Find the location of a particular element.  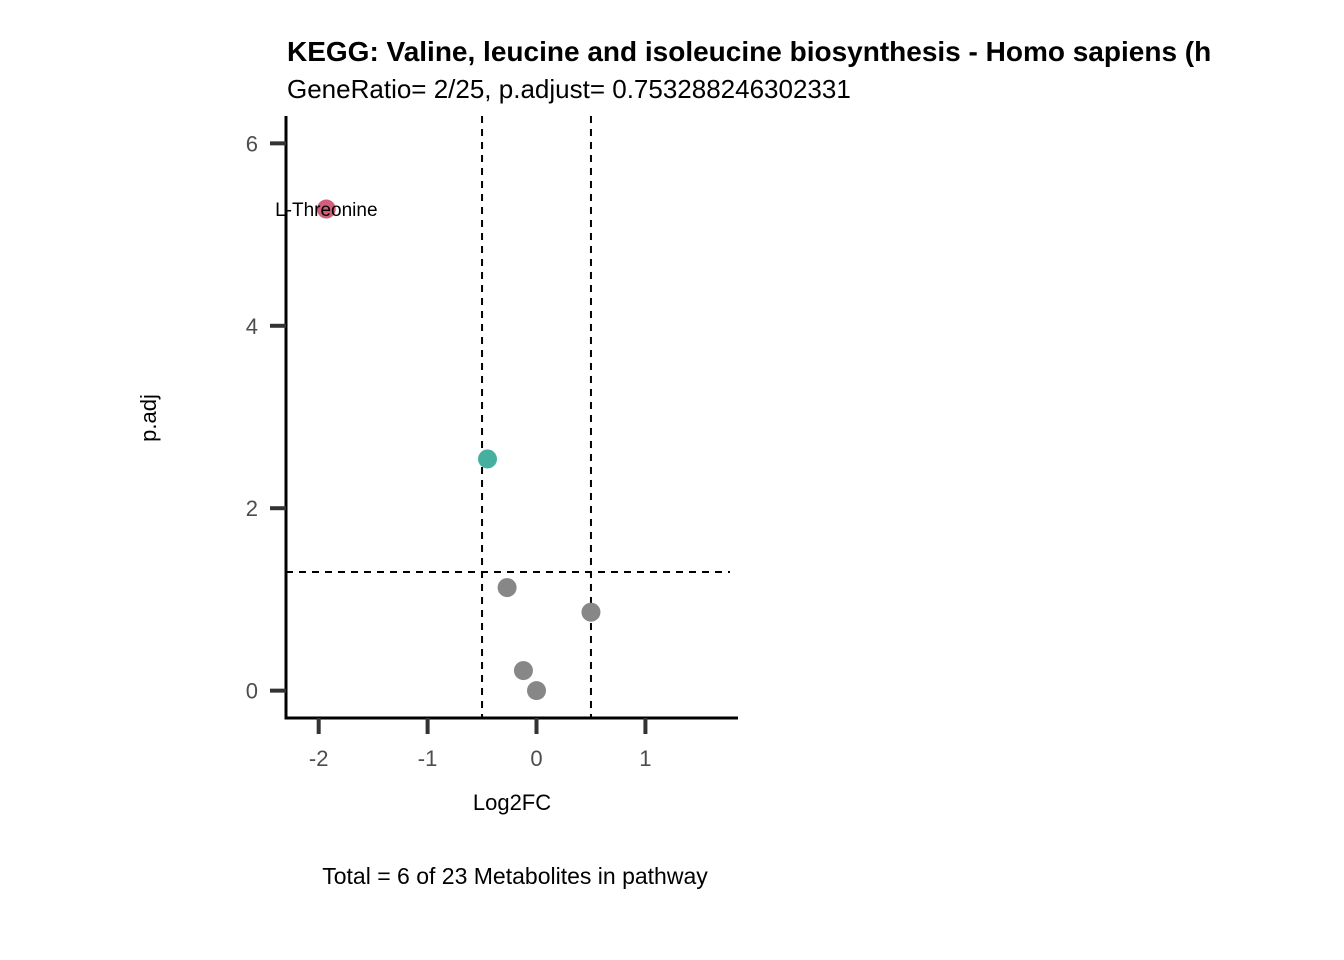

x-tick-label-0: -2 is located at coordinates (319, 758).